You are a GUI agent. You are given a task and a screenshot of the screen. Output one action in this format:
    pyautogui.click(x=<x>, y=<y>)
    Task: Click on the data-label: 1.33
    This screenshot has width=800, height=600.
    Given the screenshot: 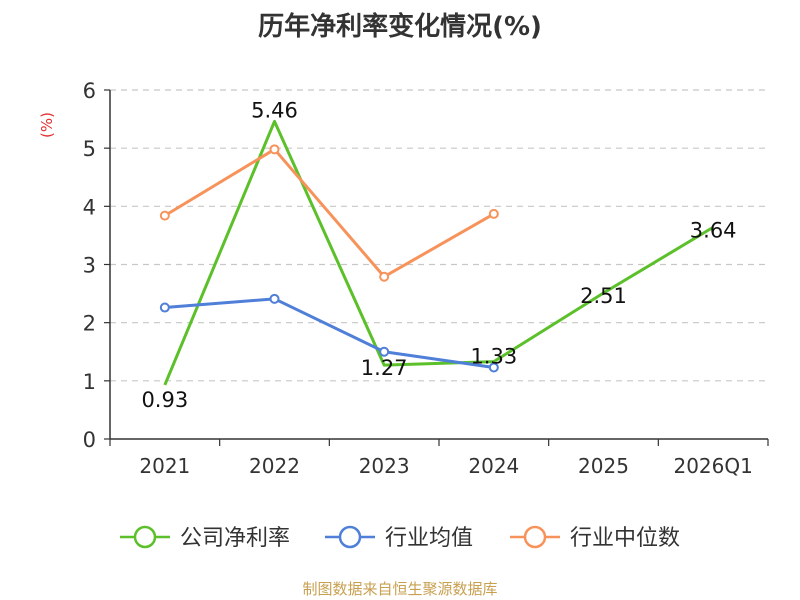 What is the action you would take?
    pyautogui.click(x=493, y=357)
    